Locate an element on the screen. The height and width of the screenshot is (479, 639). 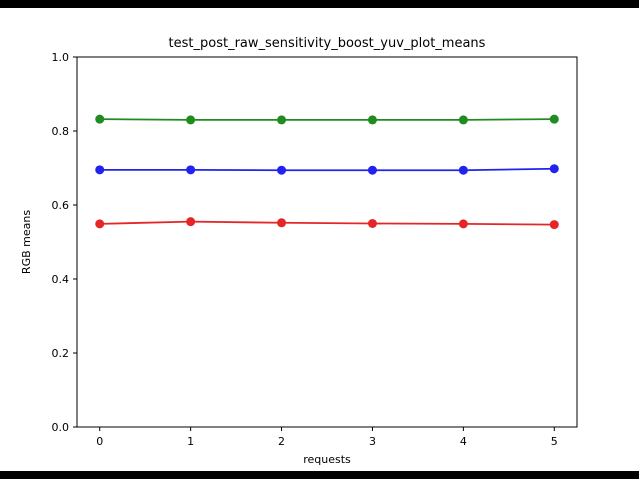
x-tick-label: 5 is located at coordinates (554, 441).